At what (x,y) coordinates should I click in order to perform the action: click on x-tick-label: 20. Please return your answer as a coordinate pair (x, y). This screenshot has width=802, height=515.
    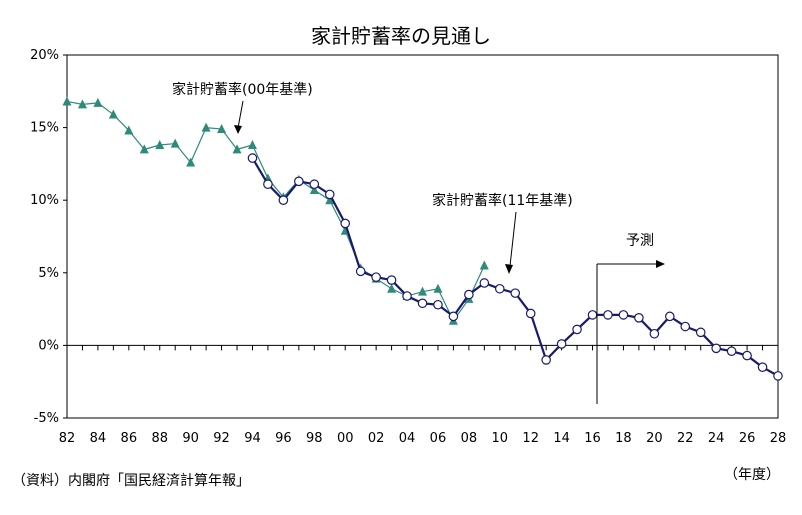
    Looking at the image, I should click on (654, 438).